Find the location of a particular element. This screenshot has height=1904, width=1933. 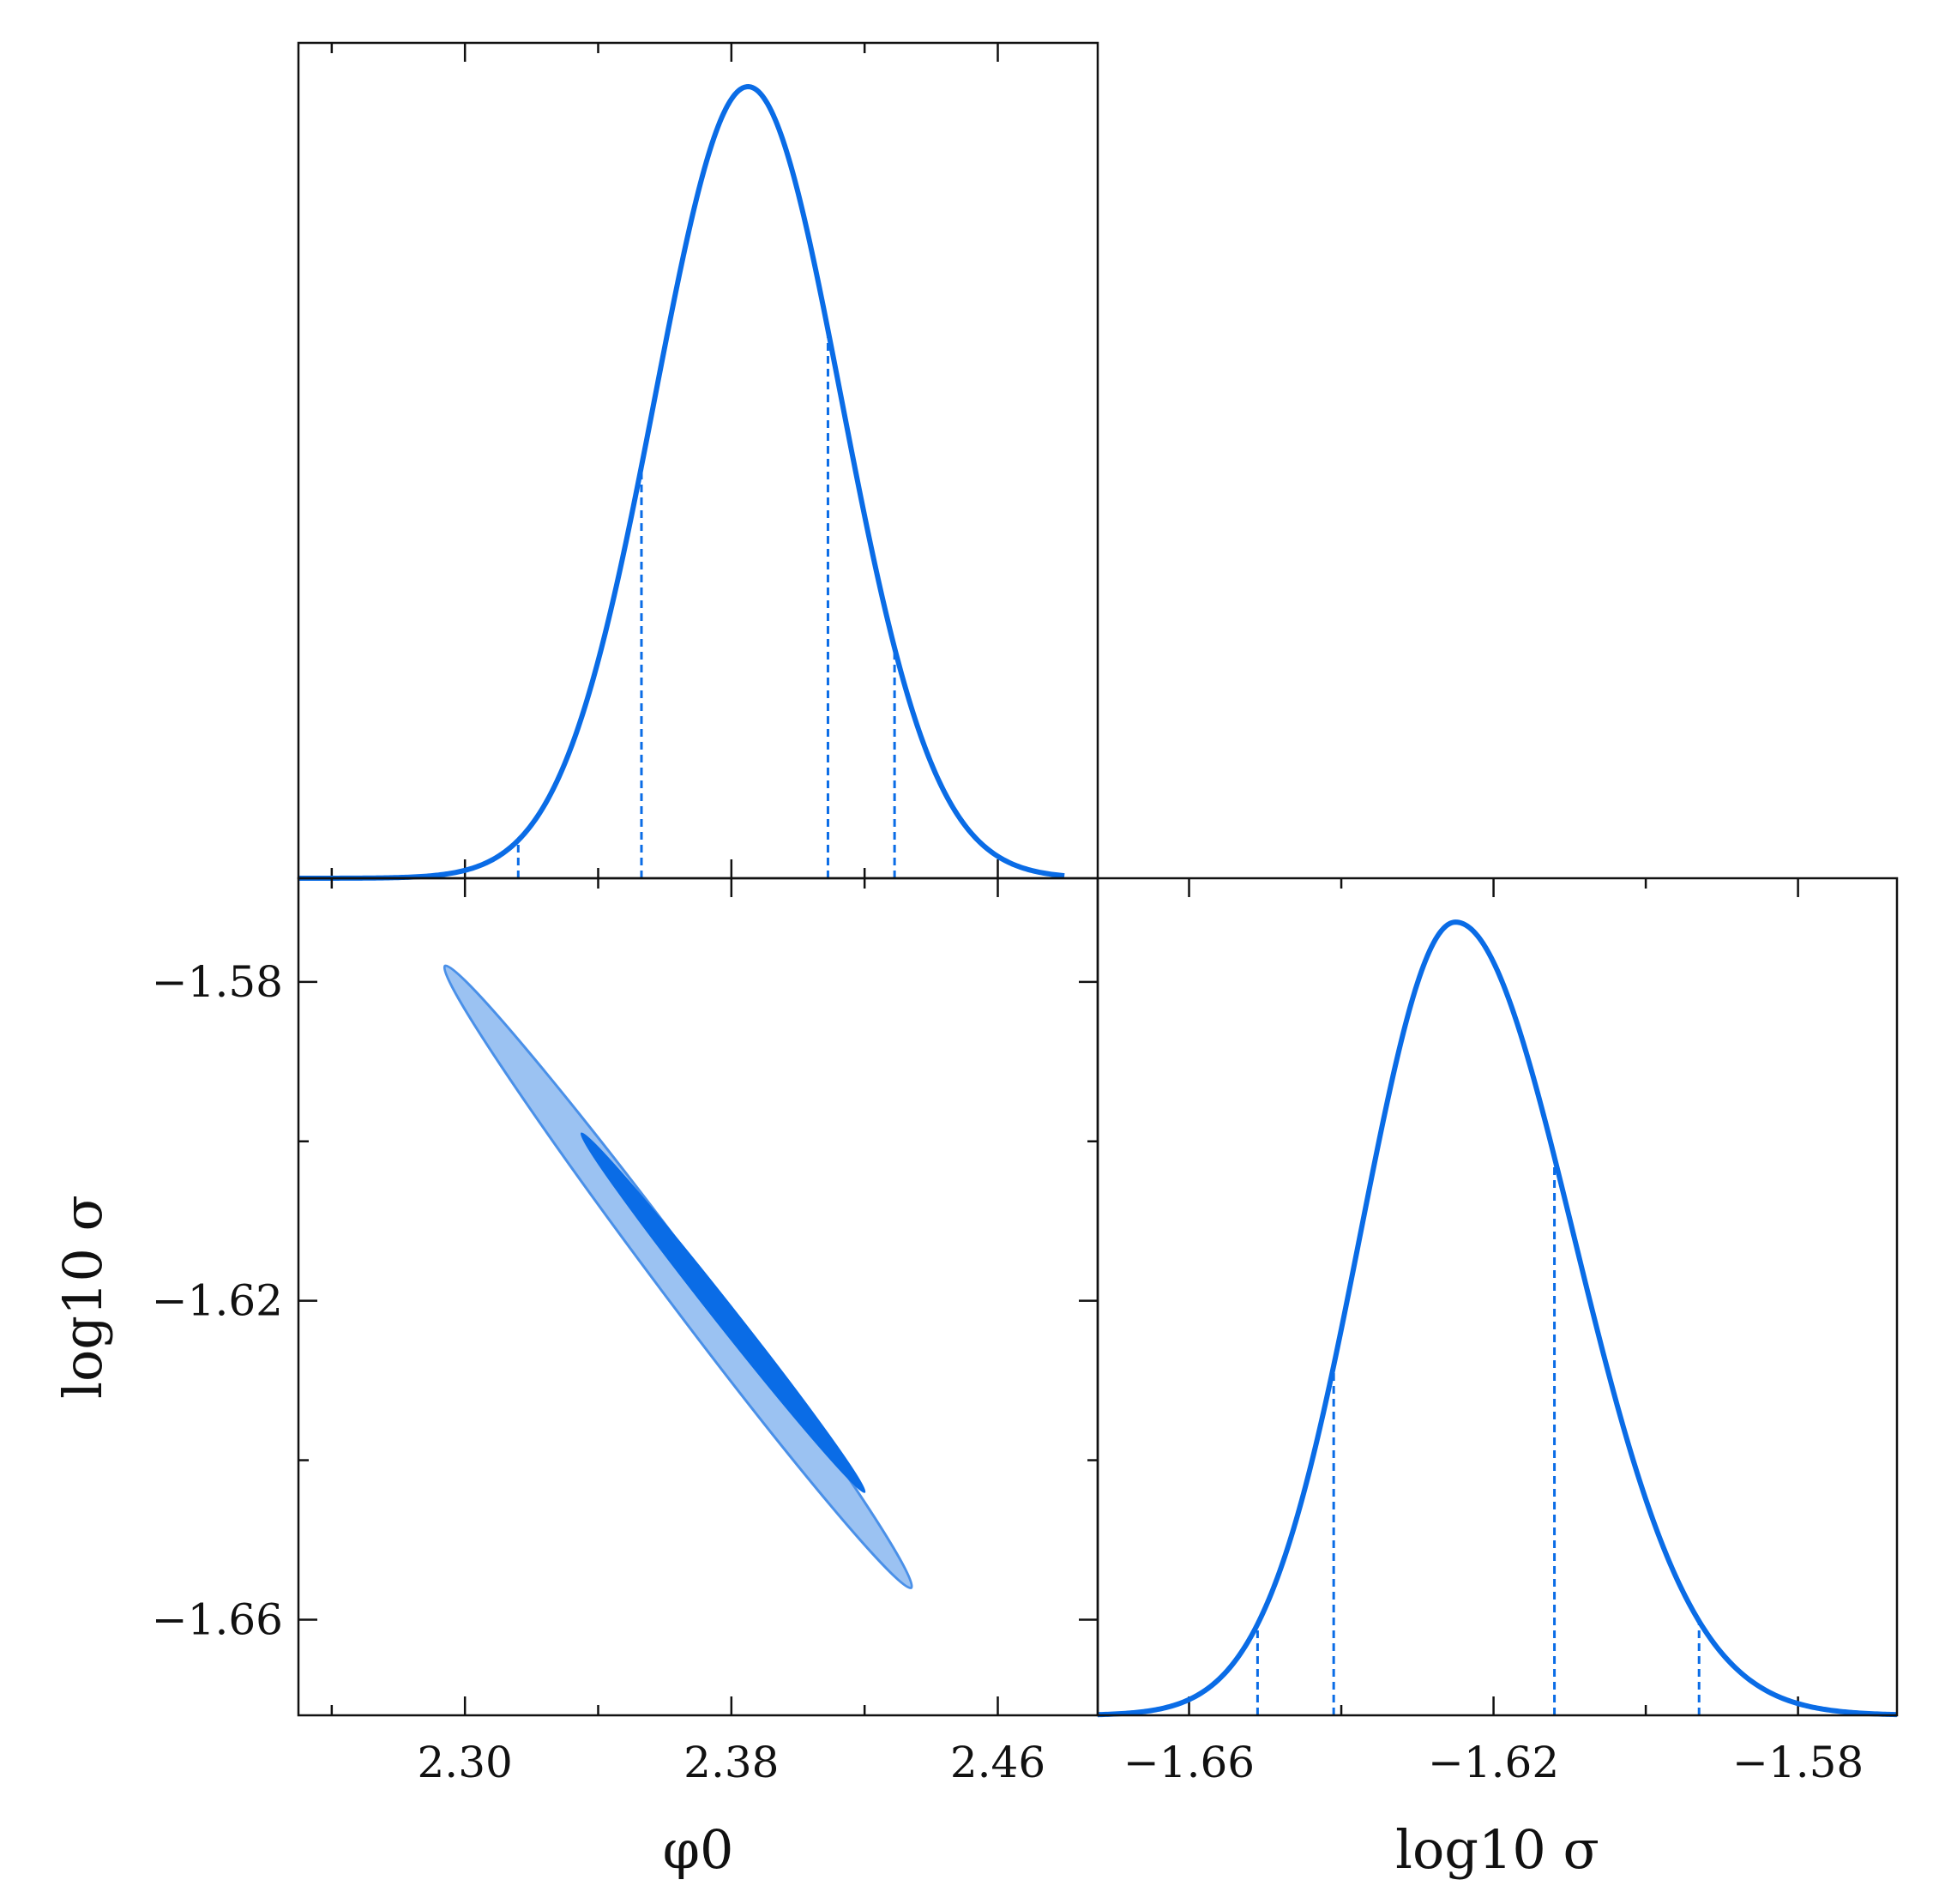

inner-contour is located at coordinates (723, 1312).